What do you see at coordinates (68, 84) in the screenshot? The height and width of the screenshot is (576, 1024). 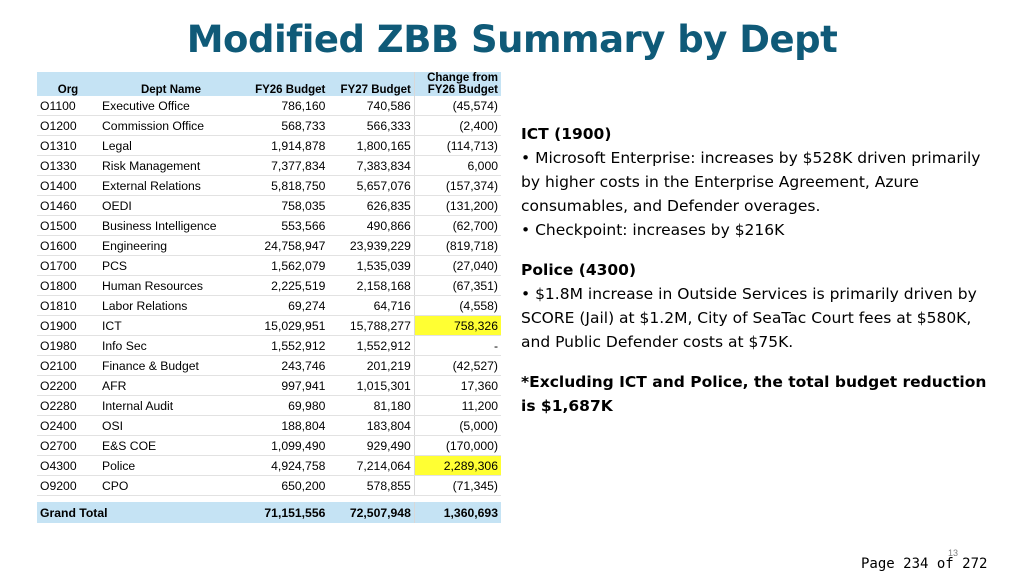 I see `header-org: Org` at bounding box center [68, 84].